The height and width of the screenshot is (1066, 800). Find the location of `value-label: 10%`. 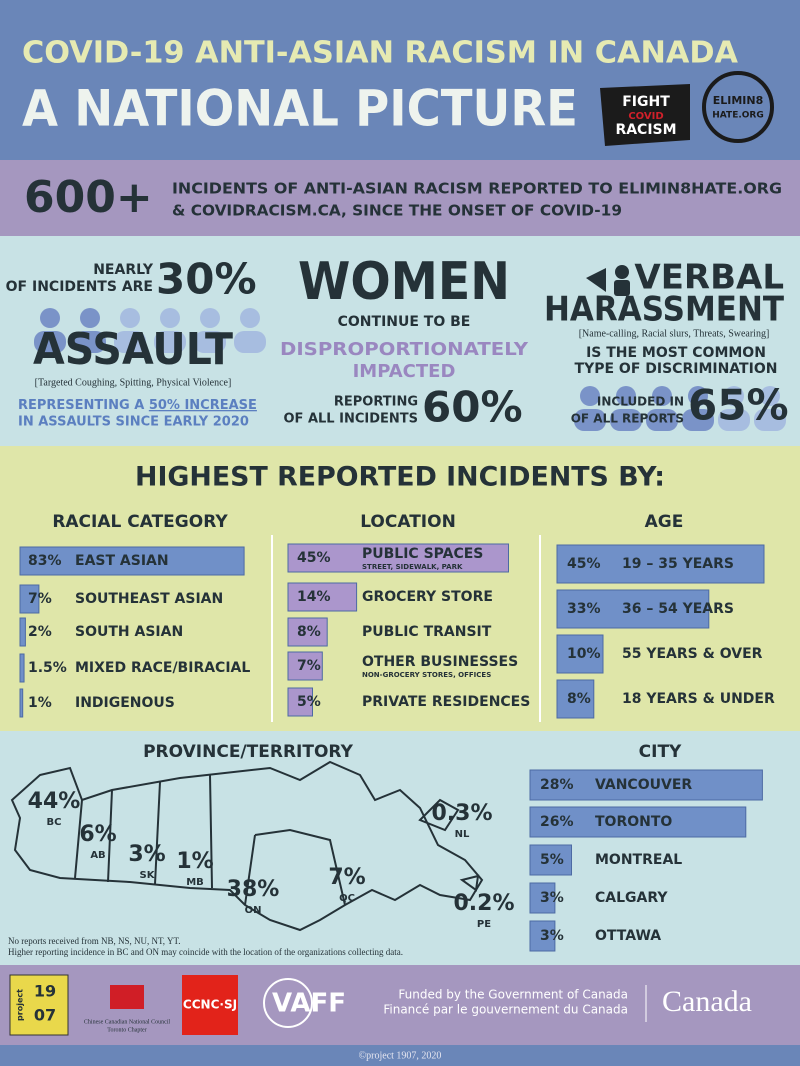

value-label: 10% is located at coordinates (584, 654).